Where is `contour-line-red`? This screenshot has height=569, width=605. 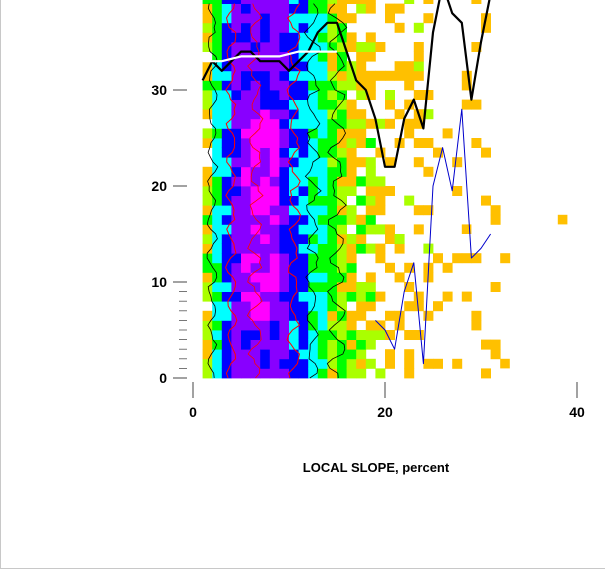
contour-line-red is located at coordinates (255, 191).